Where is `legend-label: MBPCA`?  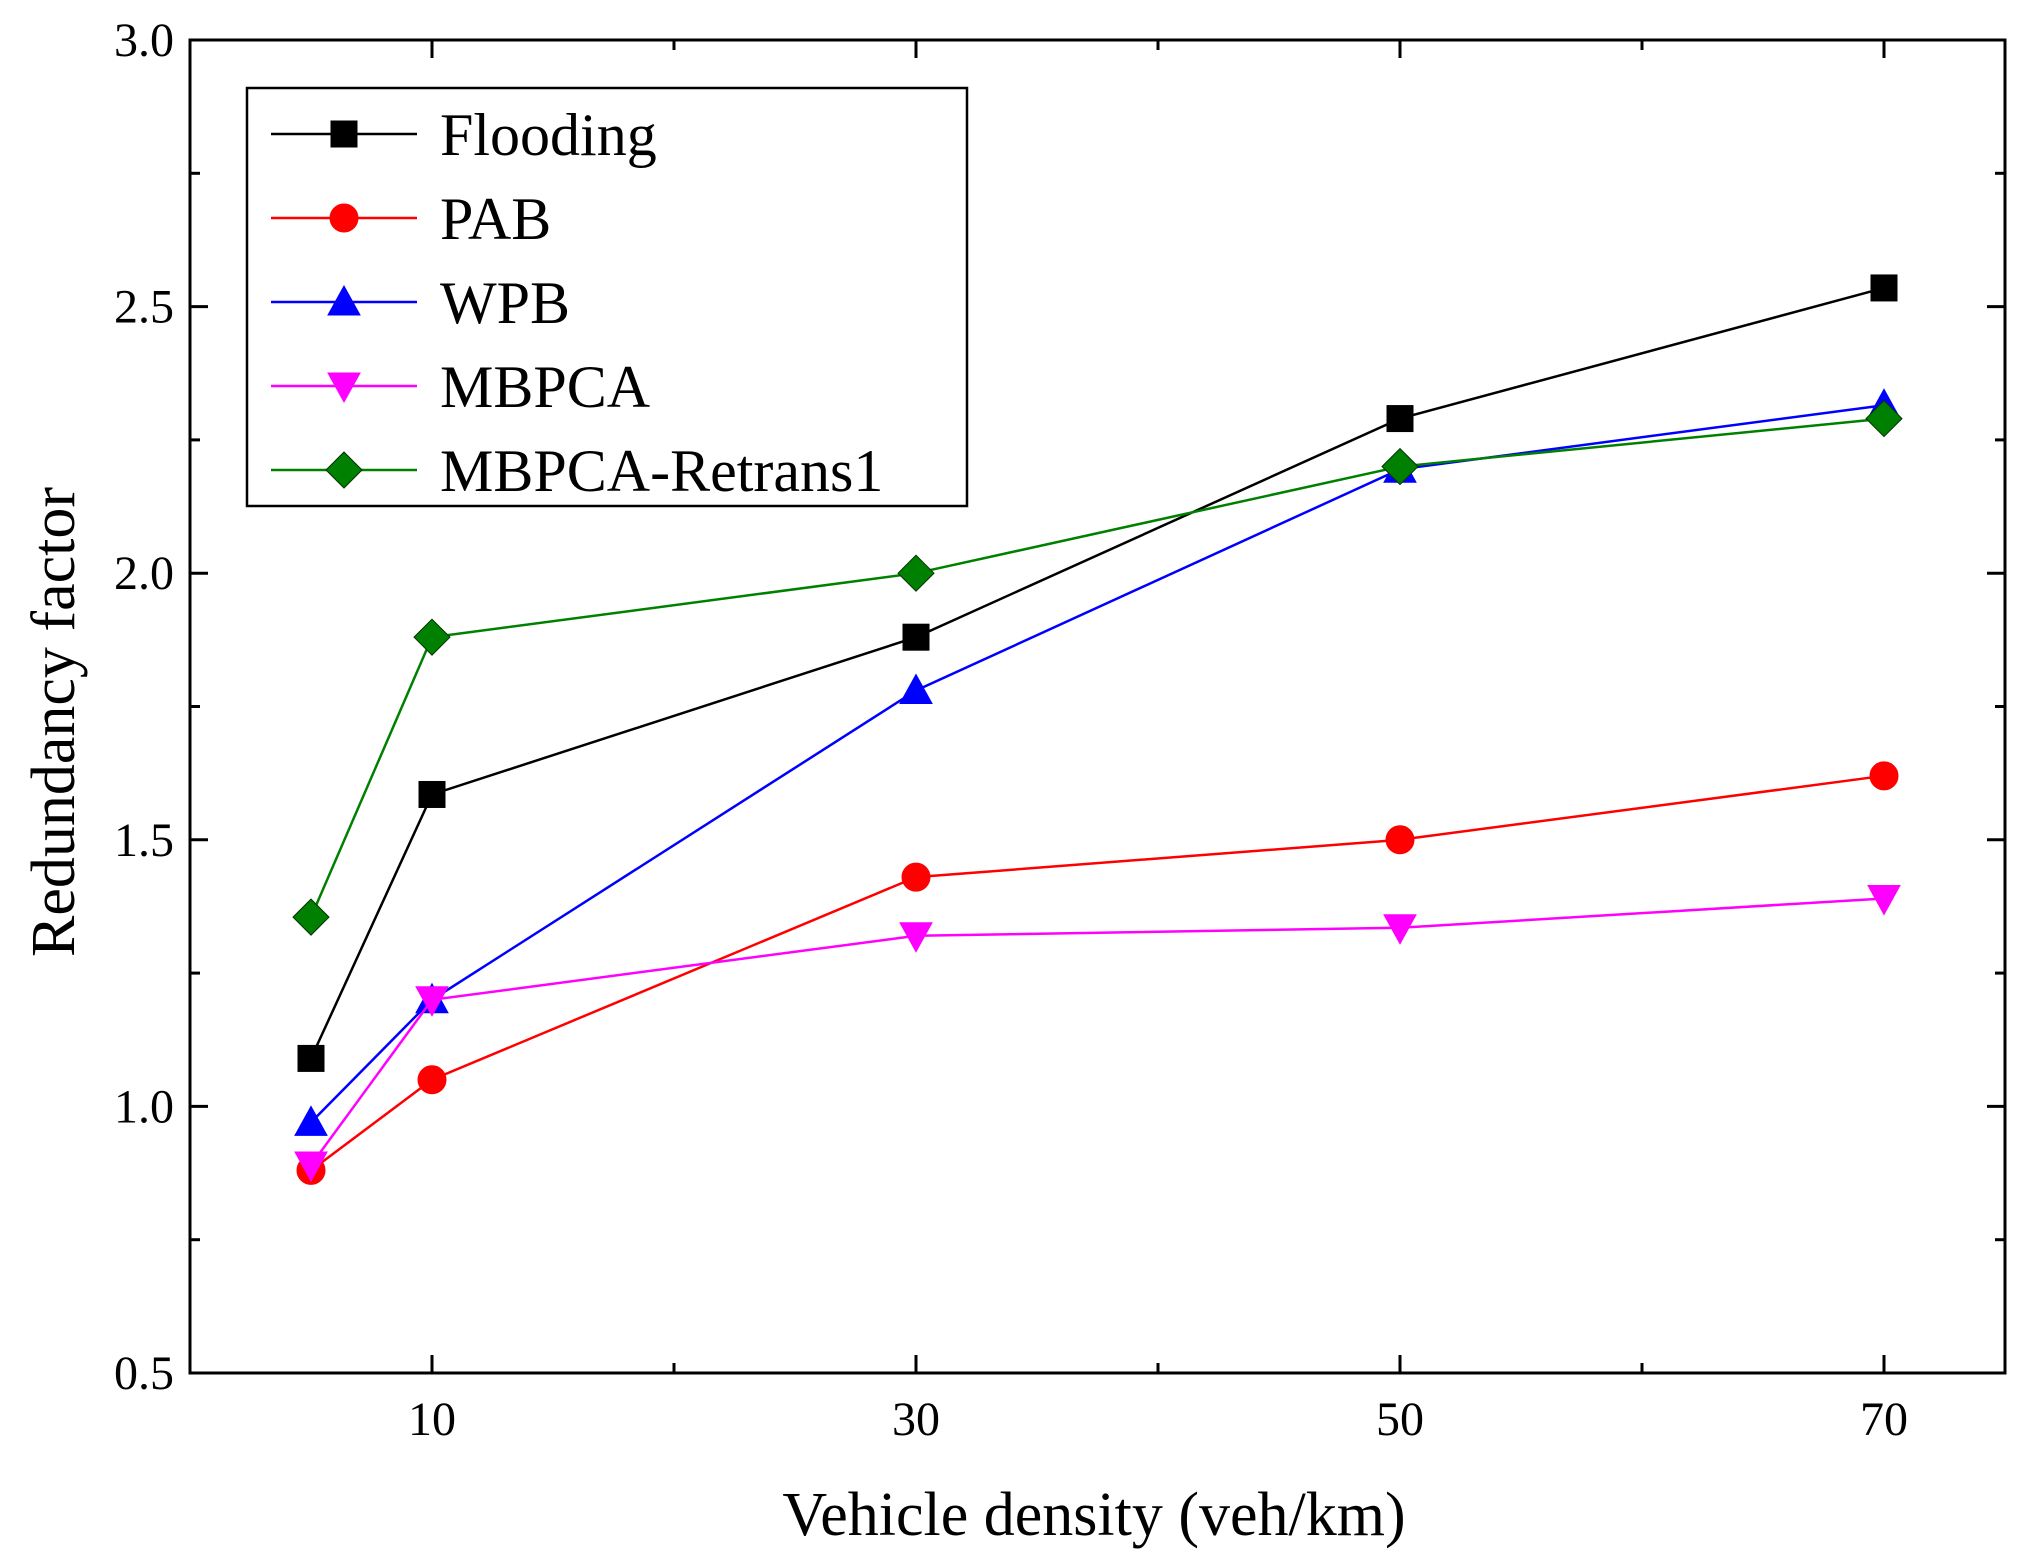
legend-label: MBPCA is located at coordinates (545, 387).